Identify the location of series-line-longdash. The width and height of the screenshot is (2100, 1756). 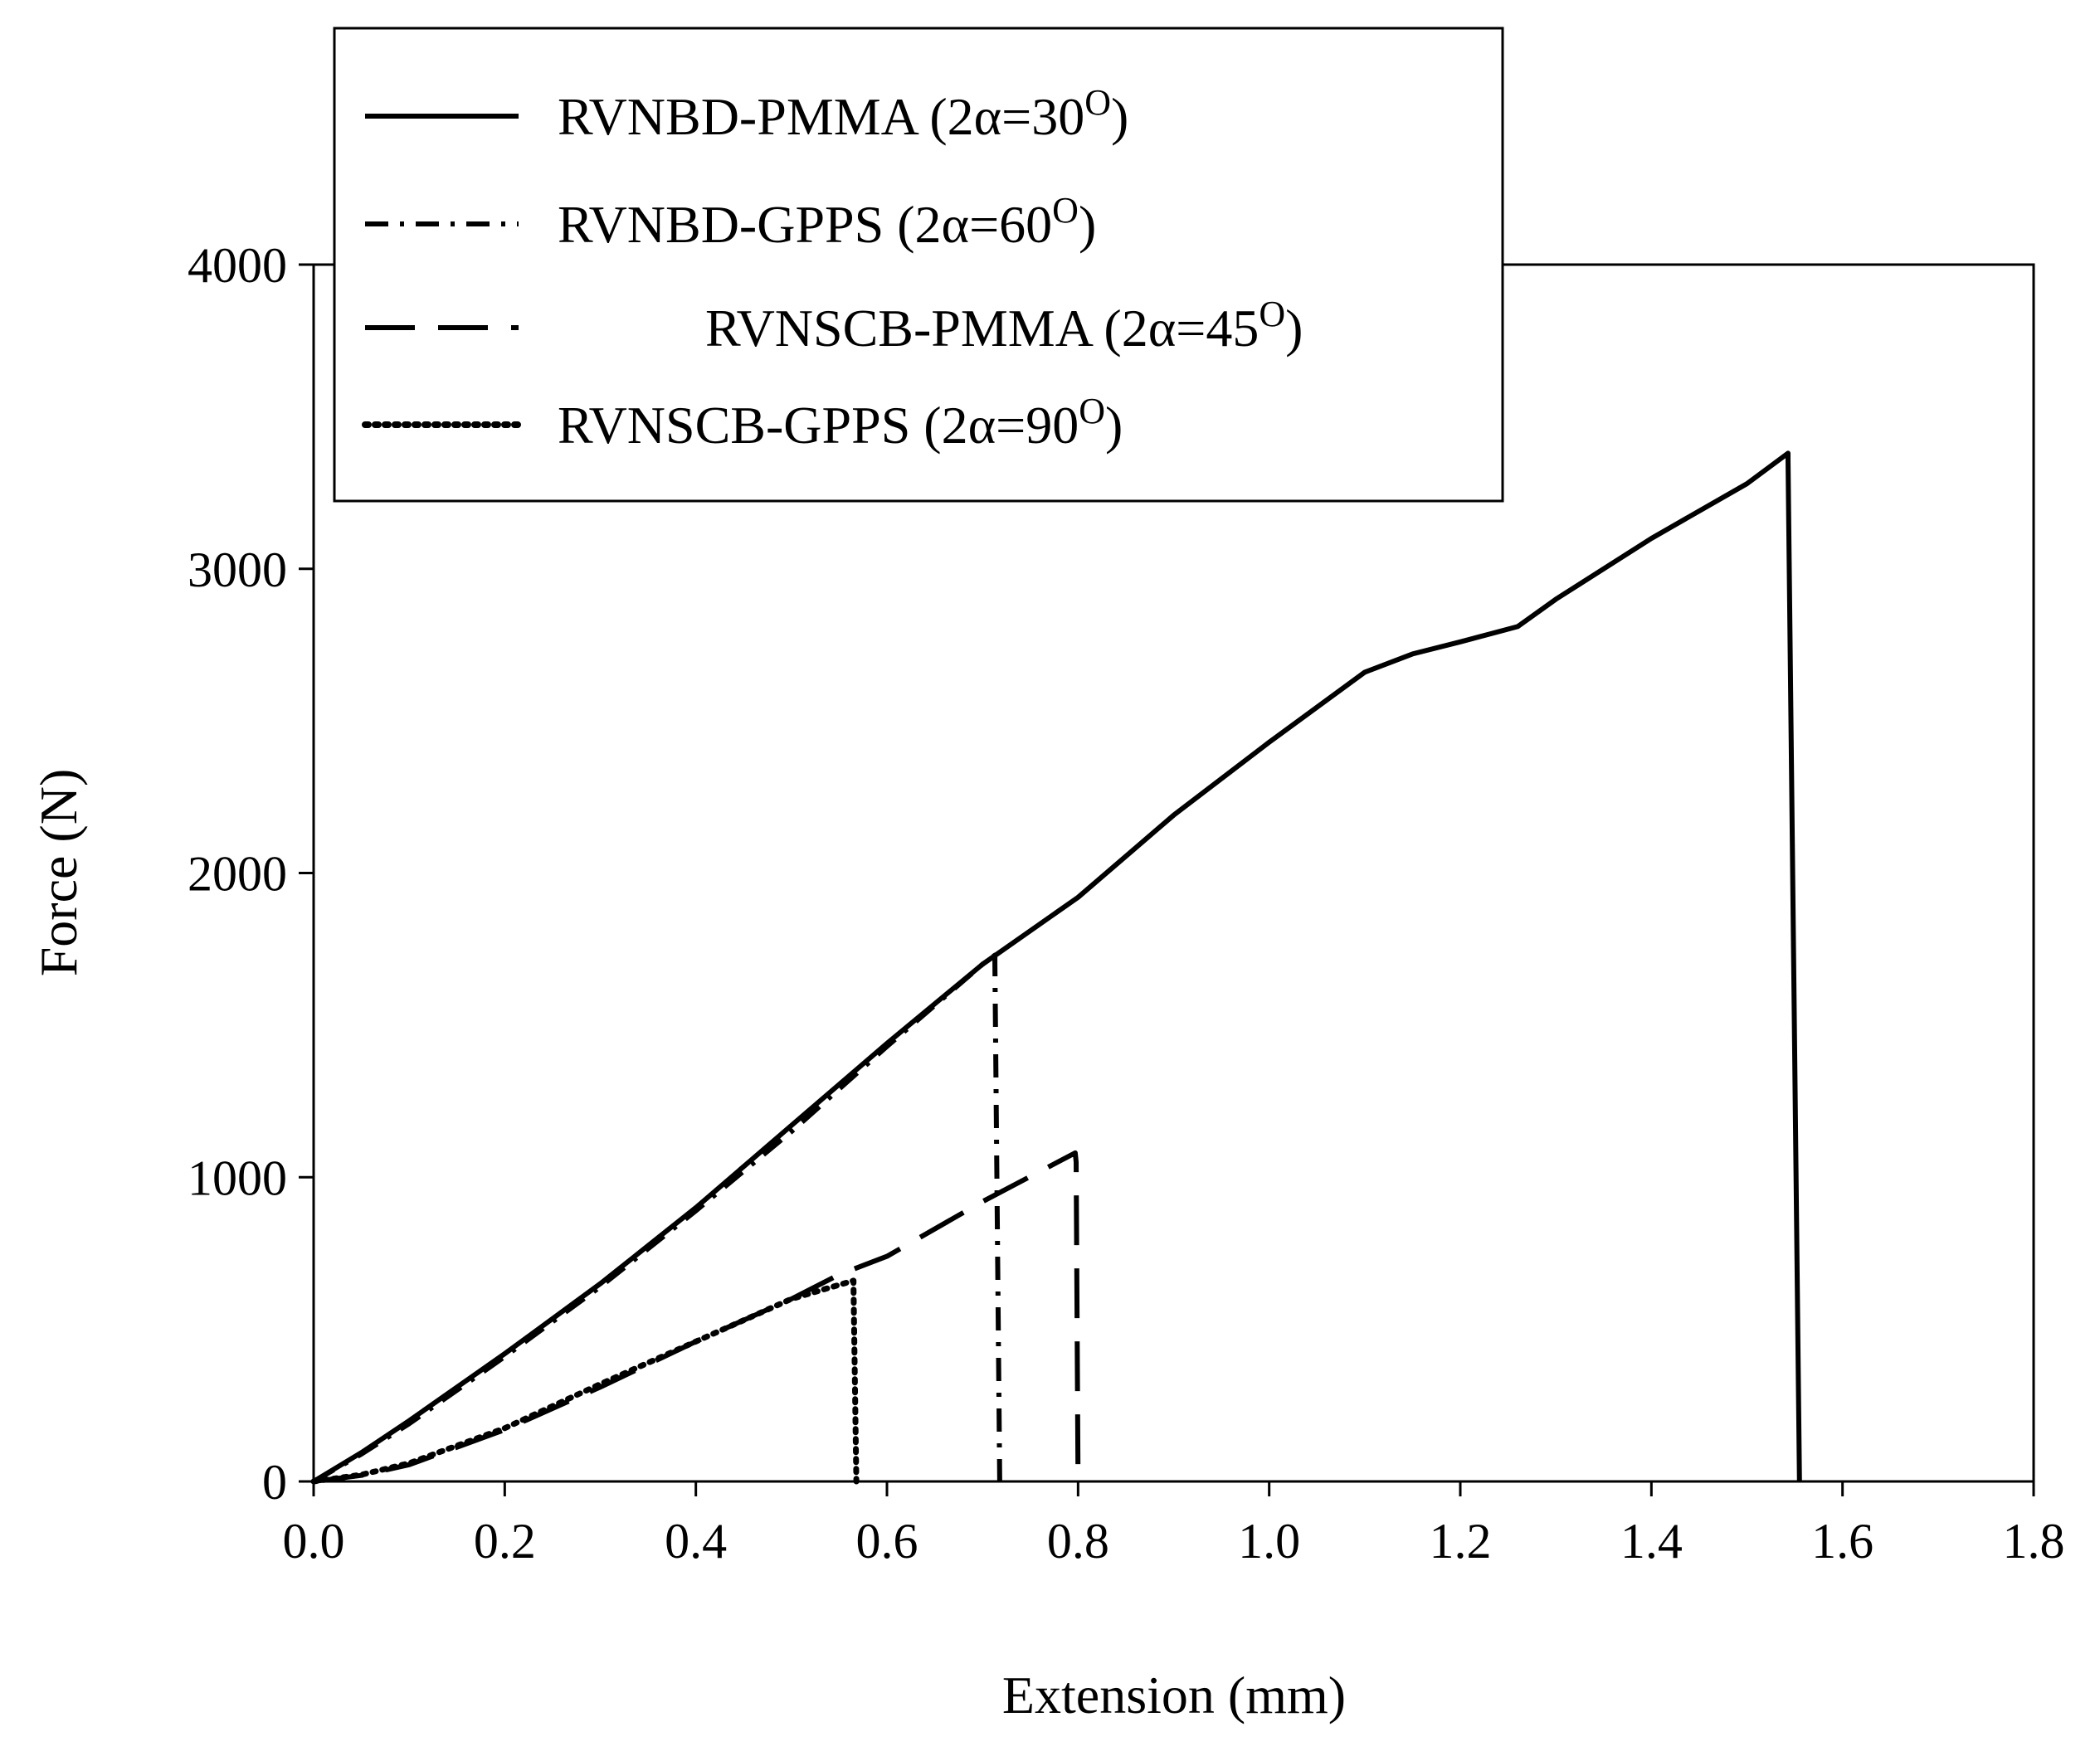
(697, 1317).